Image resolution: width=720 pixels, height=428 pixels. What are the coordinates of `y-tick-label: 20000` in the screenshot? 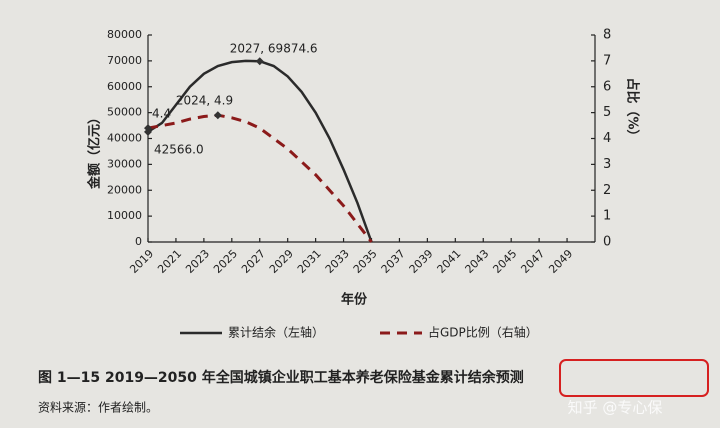 It's located at (124, 189).